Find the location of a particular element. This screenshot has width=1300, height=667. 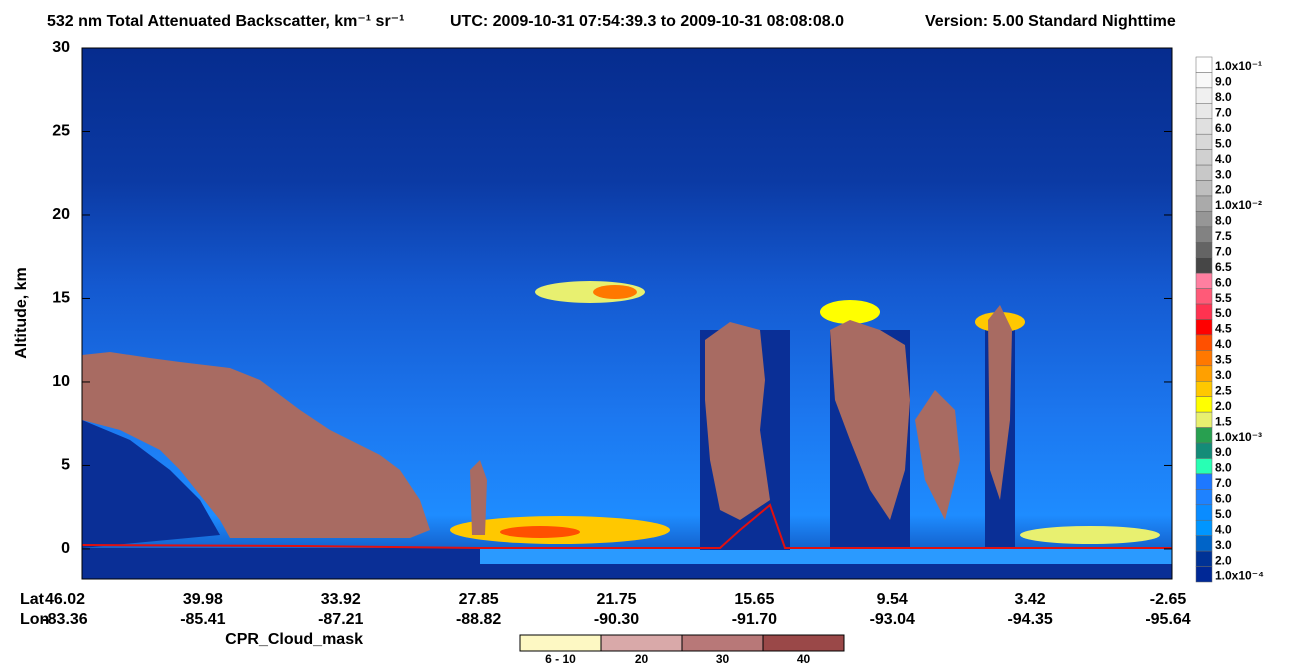

lat-tick-label: 39.98 is located at coordinates (203, 599).